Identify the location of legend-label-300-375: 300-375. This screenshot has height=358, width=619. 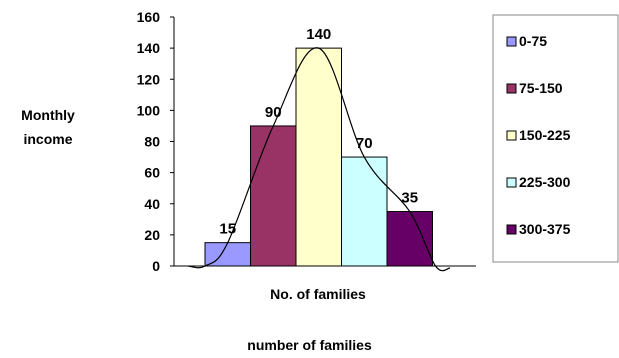
(545, 229).